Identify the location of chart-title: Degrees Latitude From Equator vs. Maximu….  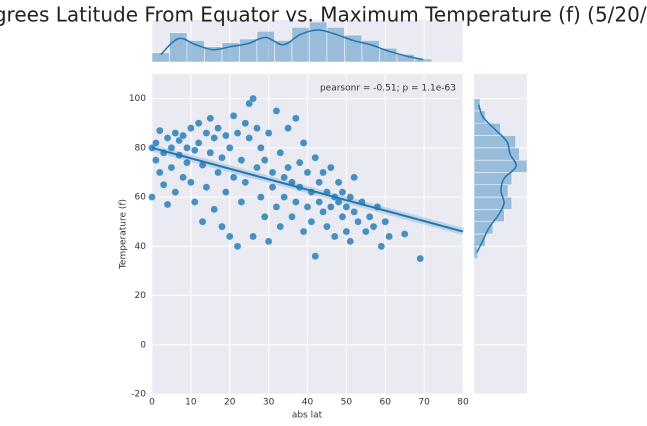
(323, 15).